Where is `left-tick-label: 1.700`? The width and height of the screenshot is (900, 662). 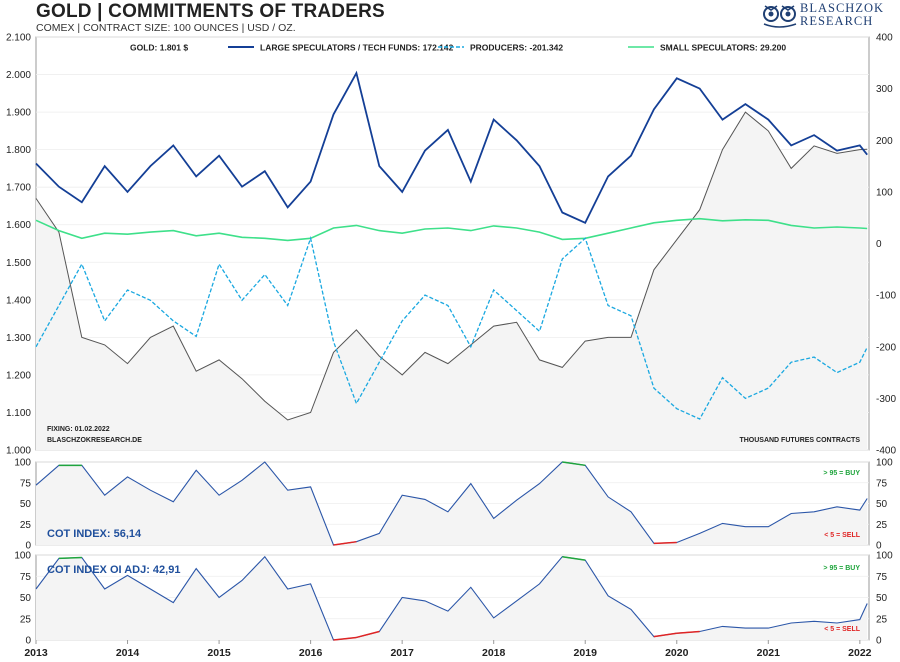 left-tick-label: 1.700 is located at coordinates (18, 188).